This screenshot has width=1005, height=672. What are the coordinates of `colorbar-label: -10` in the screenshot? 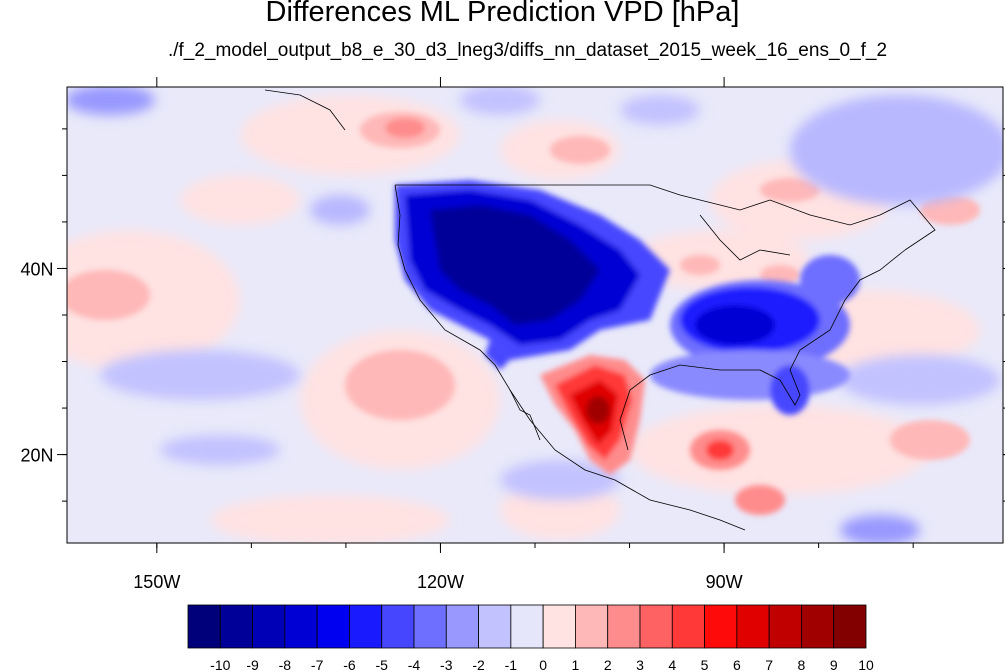 It's located at (220, 664).